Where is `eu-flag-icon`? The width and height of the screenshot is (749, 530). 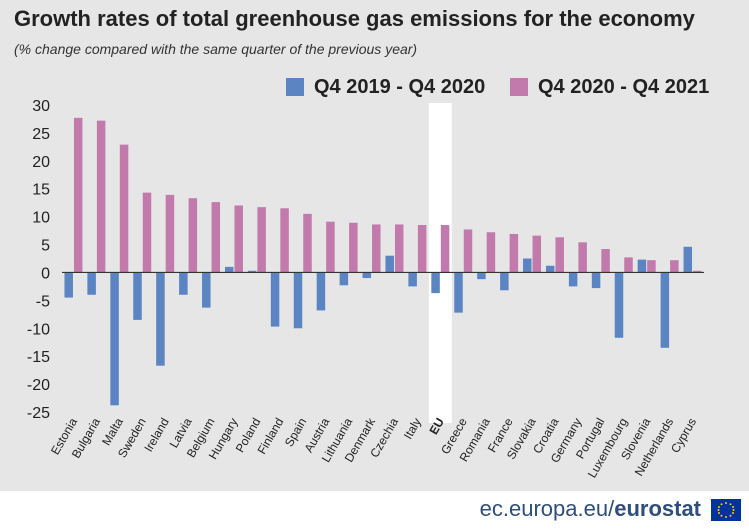 eu-flag-icon is located at coordinates (726, 510).